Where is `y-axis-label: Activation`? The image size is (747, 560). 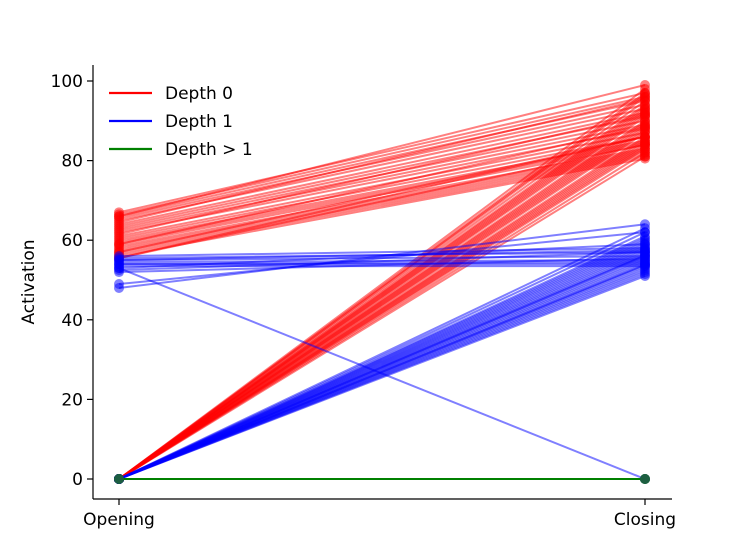 y-axis-label: Activation is located at coordinates (29, 281).